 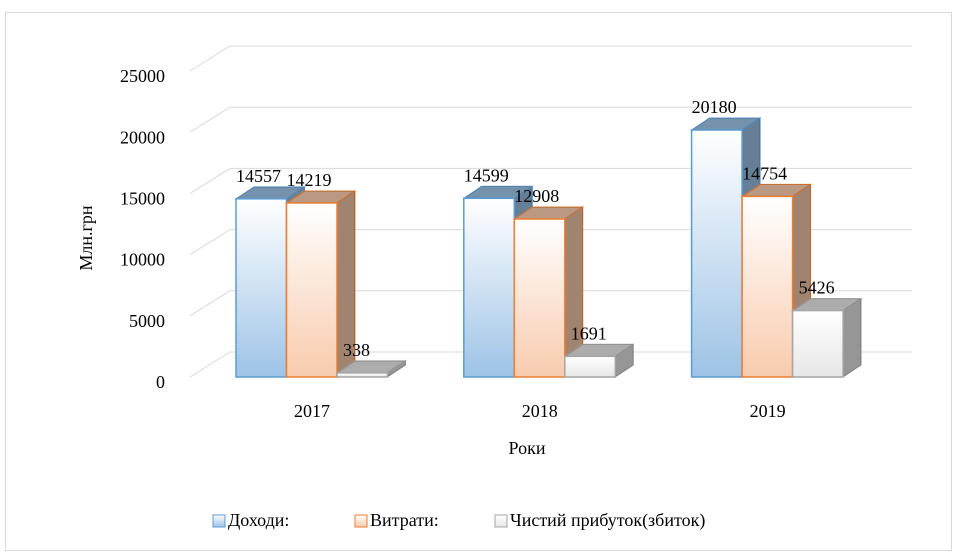 What do you see at coordinates (142, 137) in the screenshot?
I see `y-tick-label: 20000` at bounding box center [142, 137].